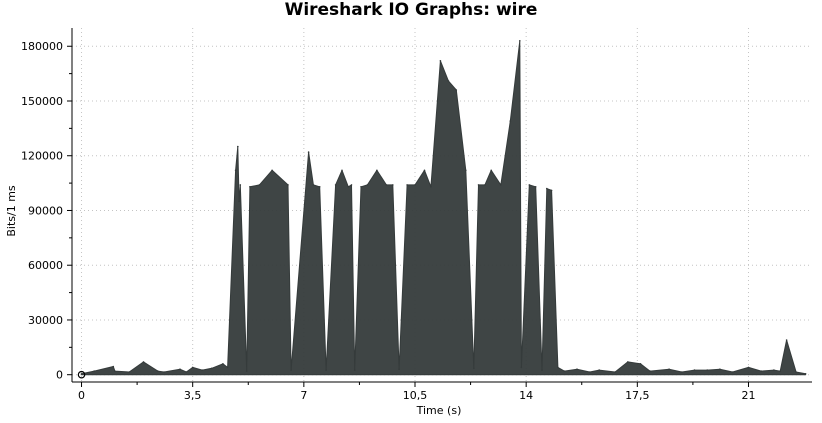 This screenshot has height=423, width=822. I want to click on y-tick-label: 30000, so click(45, 320).